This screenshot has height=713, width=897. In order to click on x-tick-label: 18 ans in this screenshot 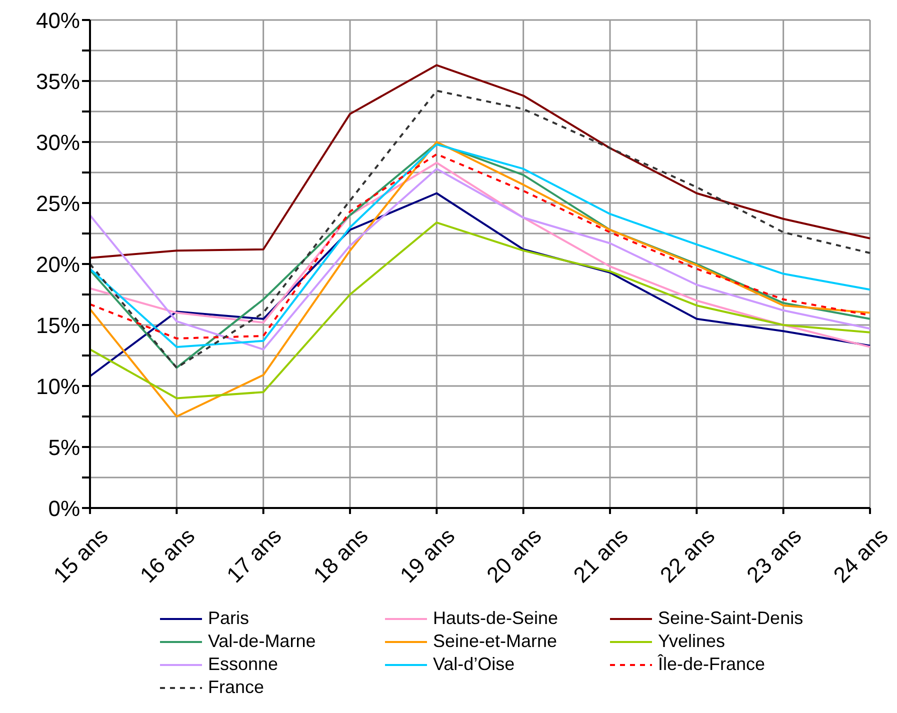, I will do `click(340, 555)`.